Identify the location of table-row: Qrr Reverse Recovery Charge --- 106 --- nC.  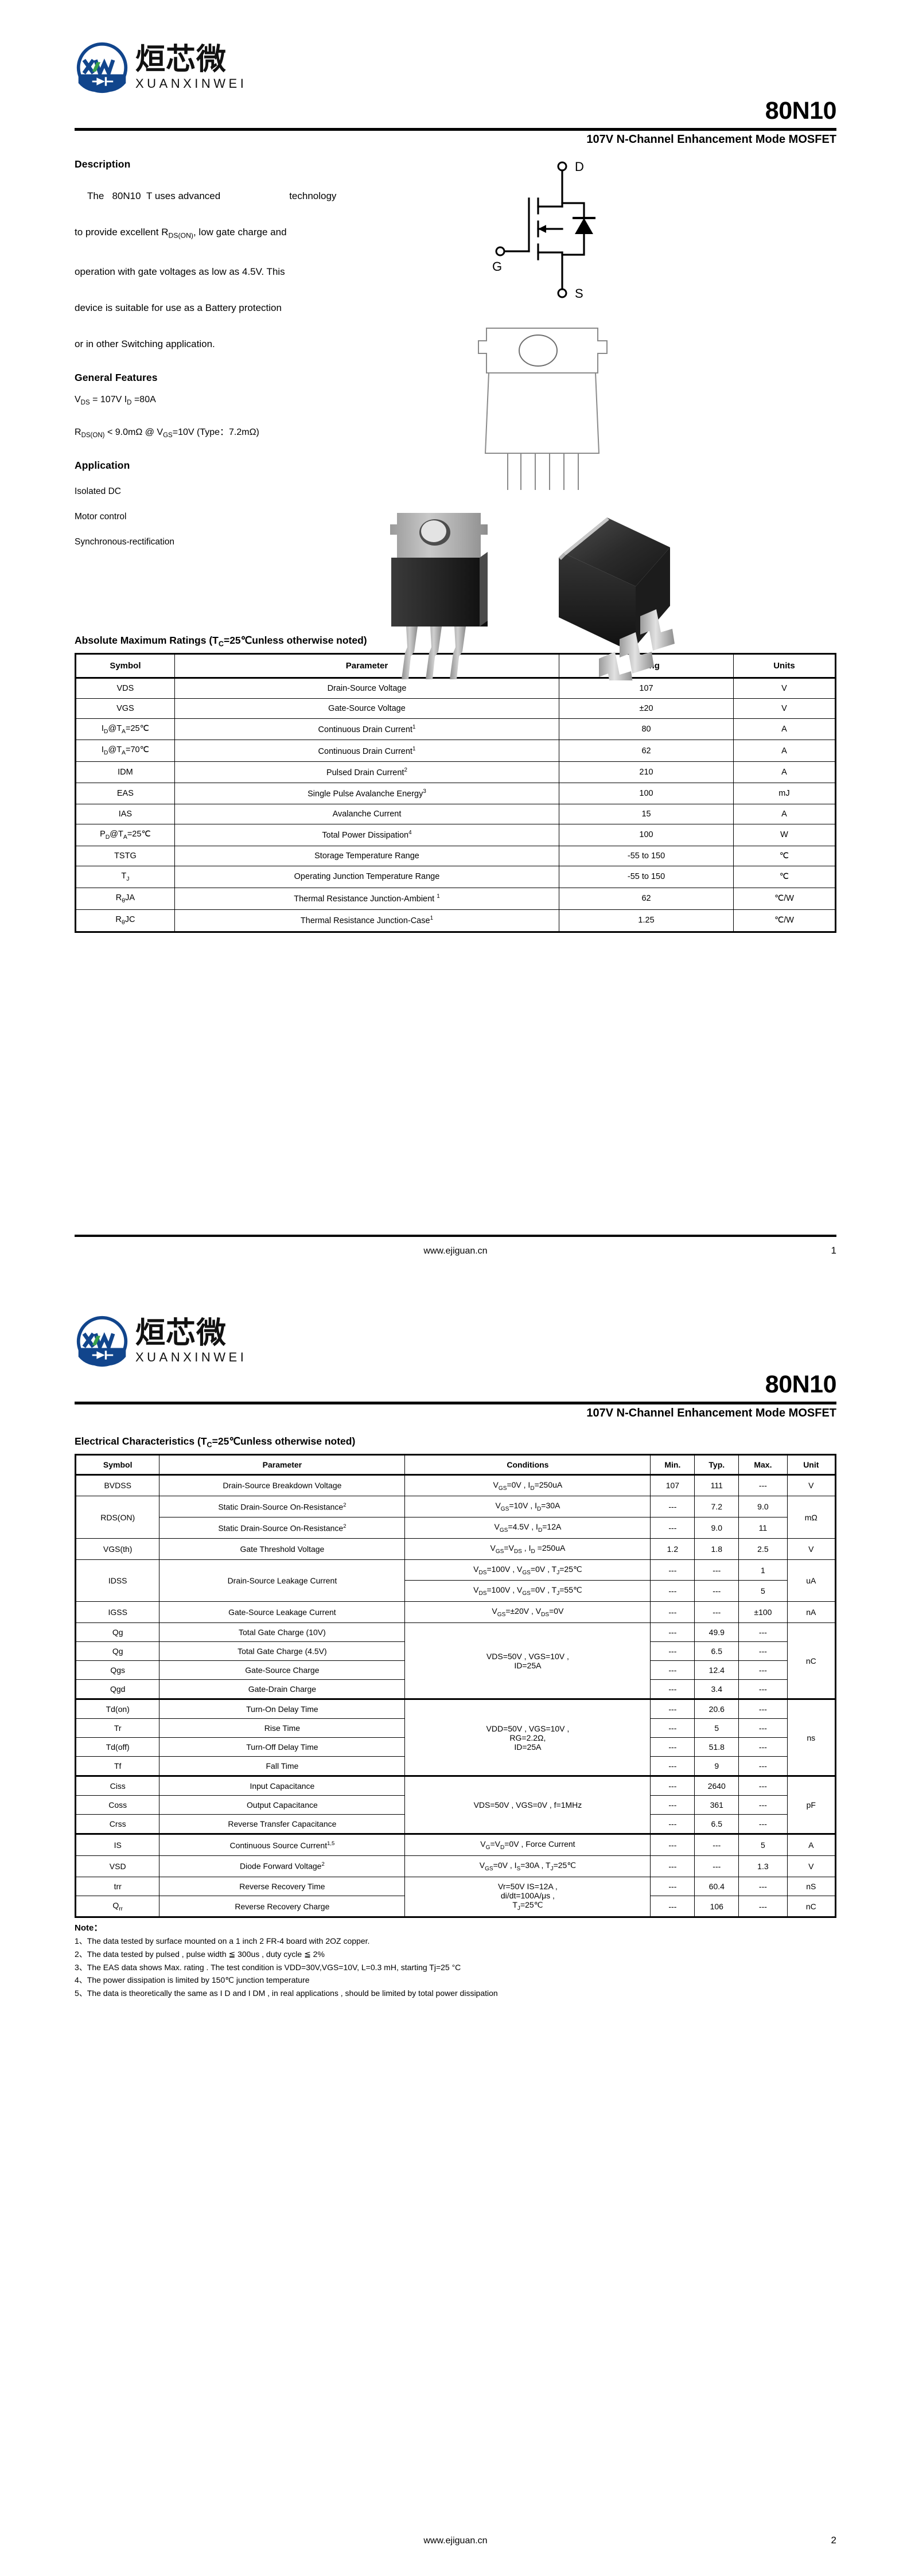
(455, 1906).